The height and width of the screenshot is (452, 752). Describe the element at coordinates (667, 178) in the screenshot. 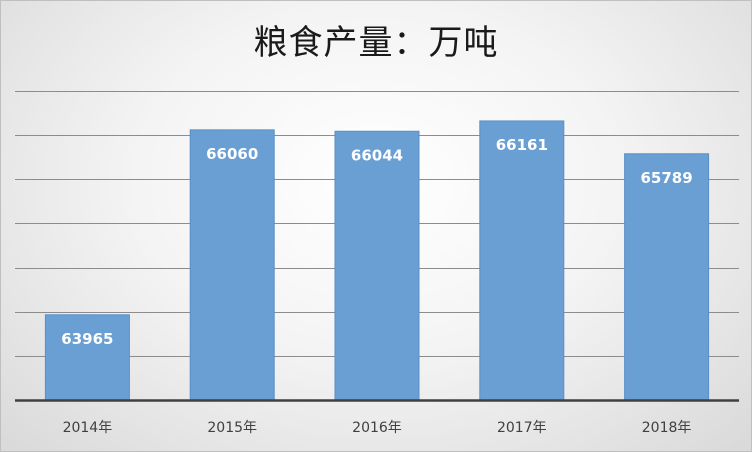

I see `data-label-5: 65789` at that location.